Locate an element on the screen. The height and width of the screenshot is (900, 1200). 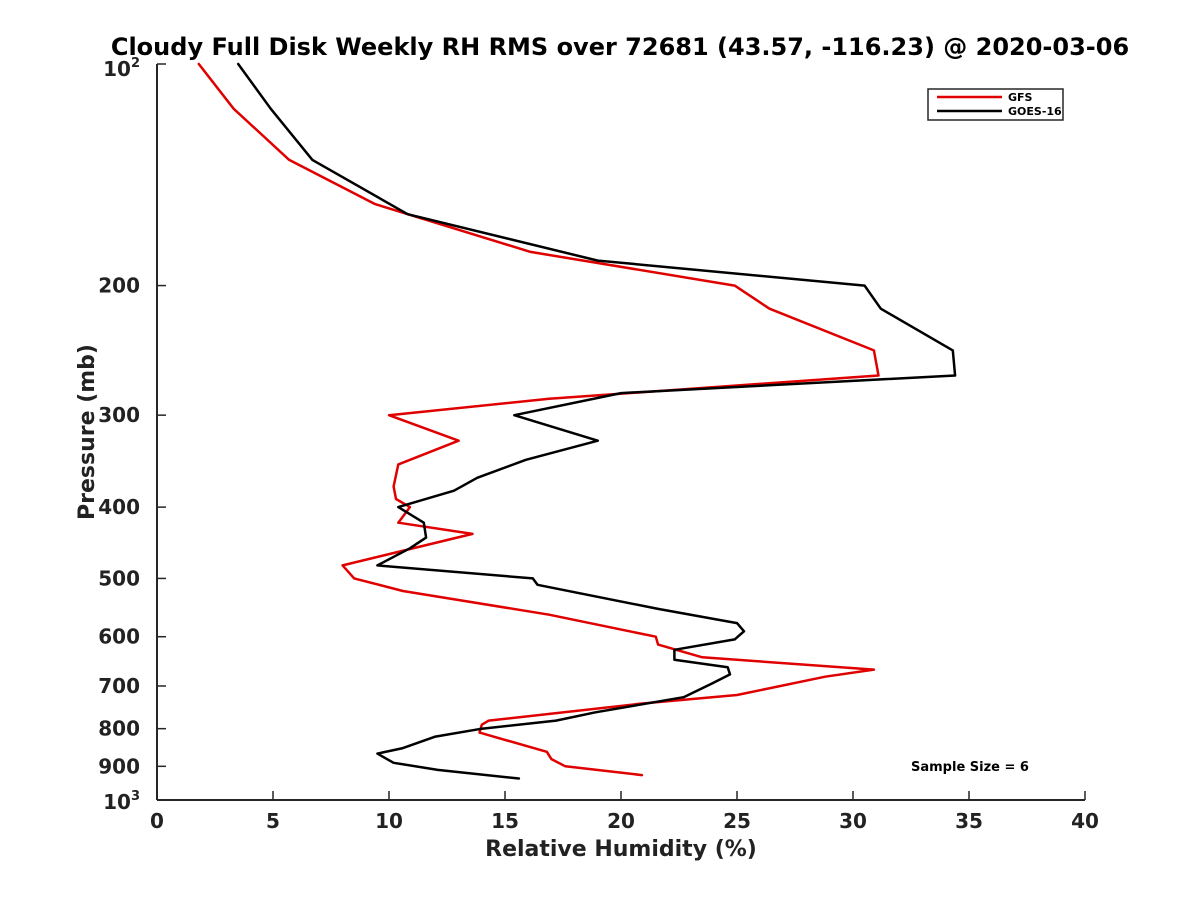
y-bottom-tick-label: 103 is located at coordinates (121, 801).